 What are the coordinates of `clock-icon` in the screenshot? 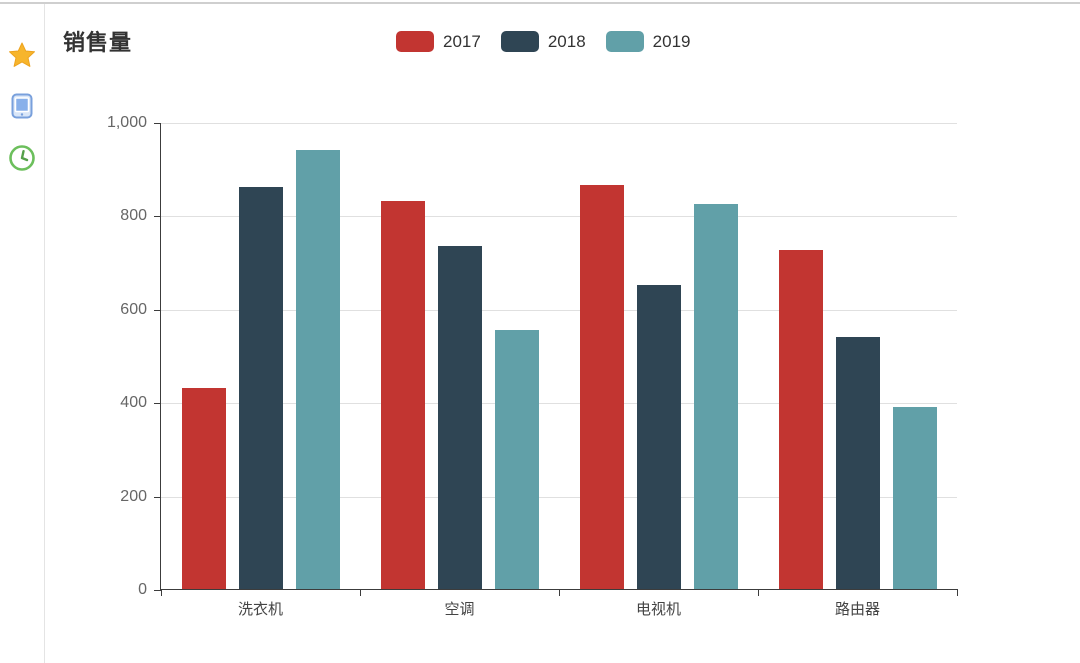 It's located at (22, 158).